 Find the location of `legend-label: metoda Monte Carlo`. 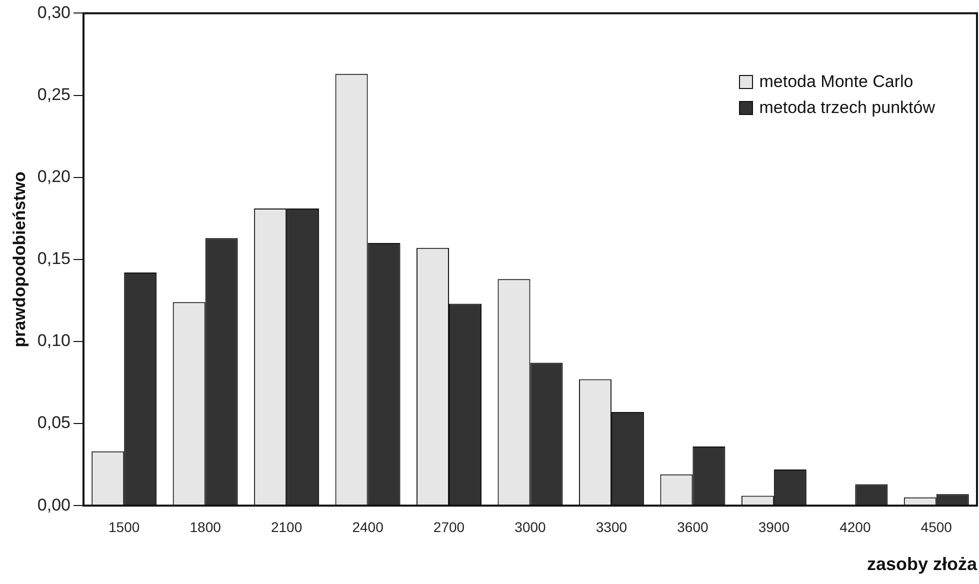

legend-label: metoda Monte Carlo is located at coordinates (836, 82).